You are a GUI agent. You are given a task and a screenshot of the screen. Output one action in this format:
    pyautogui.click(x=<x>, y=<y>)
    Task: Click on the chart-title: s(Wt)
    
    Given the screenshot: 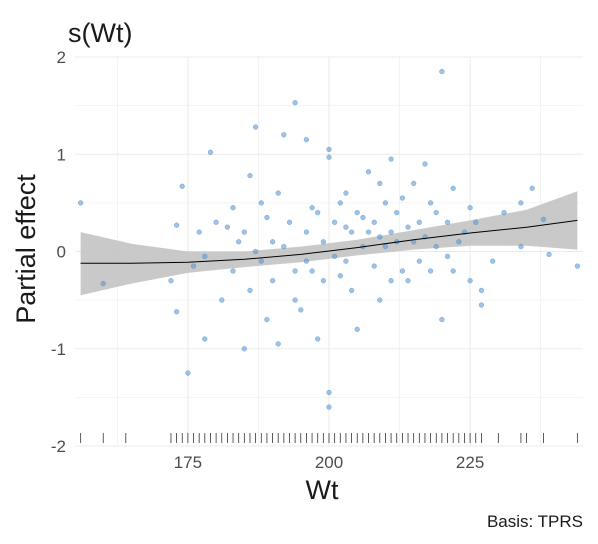 What is the action you would take?
    pyautogui.click(x=100, y=33)
    